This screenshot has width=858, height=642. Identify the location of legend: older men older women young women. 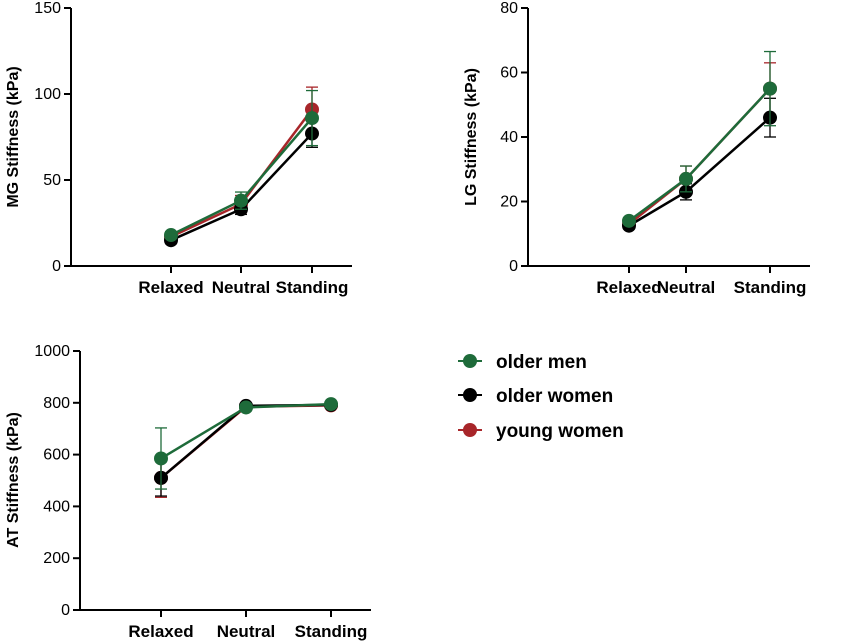
(541, 397).